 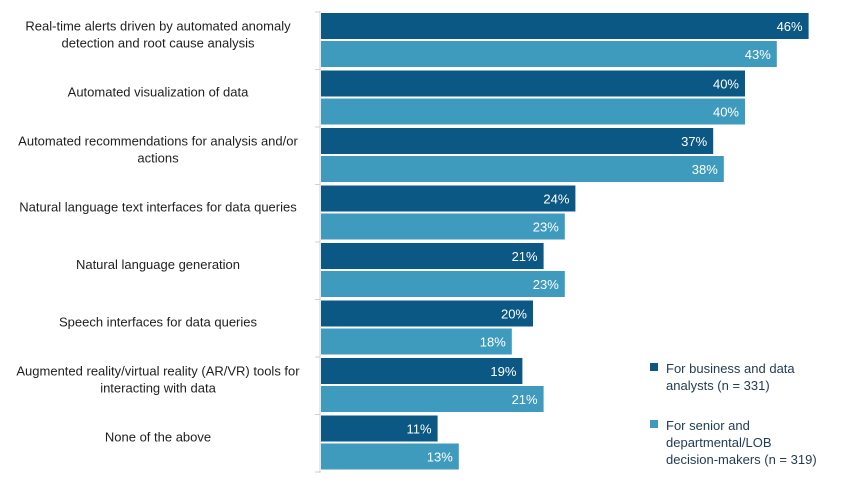 I want to click on category-label-line: interacting with data, so click(x=158, y=387).